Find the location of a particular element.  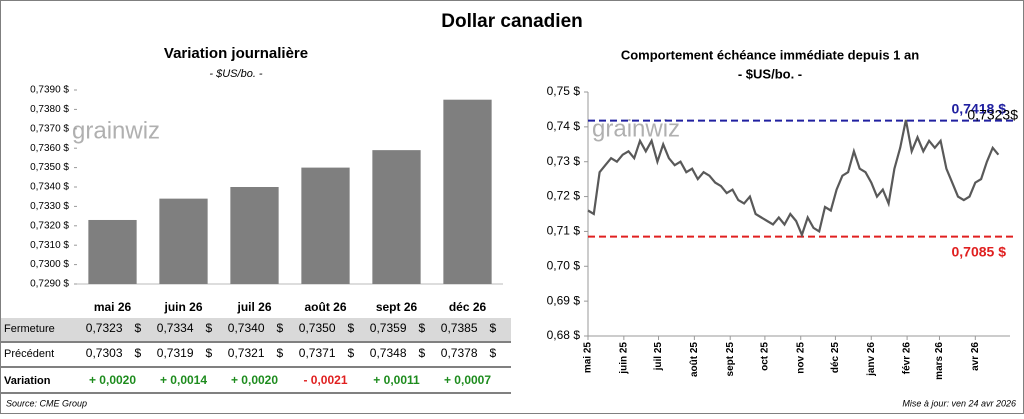

row-label: Variation is located at coordinates (27, 381).